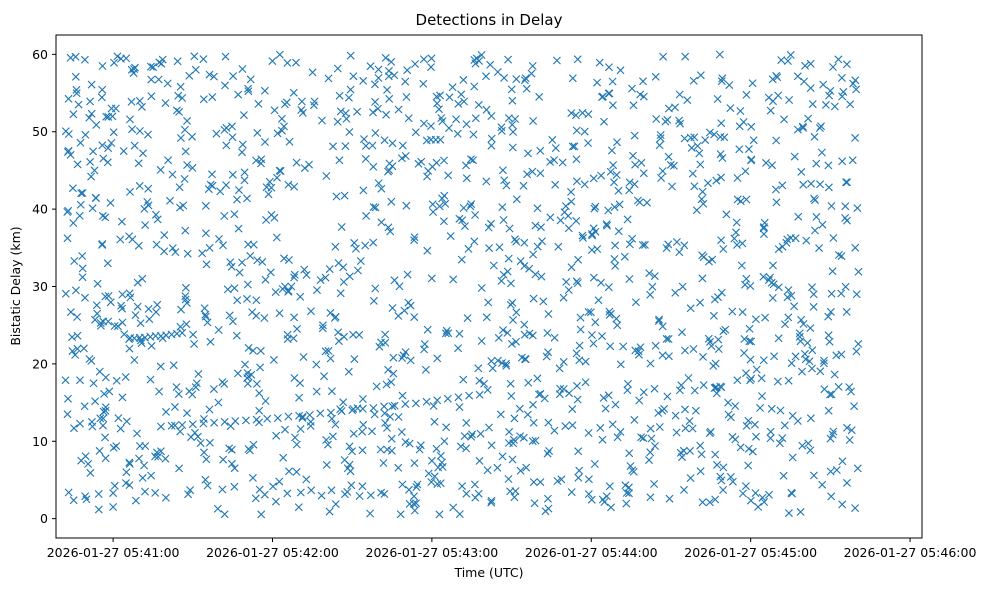  I want to click on chart-title: Detections in Delay, so click(489, 20).